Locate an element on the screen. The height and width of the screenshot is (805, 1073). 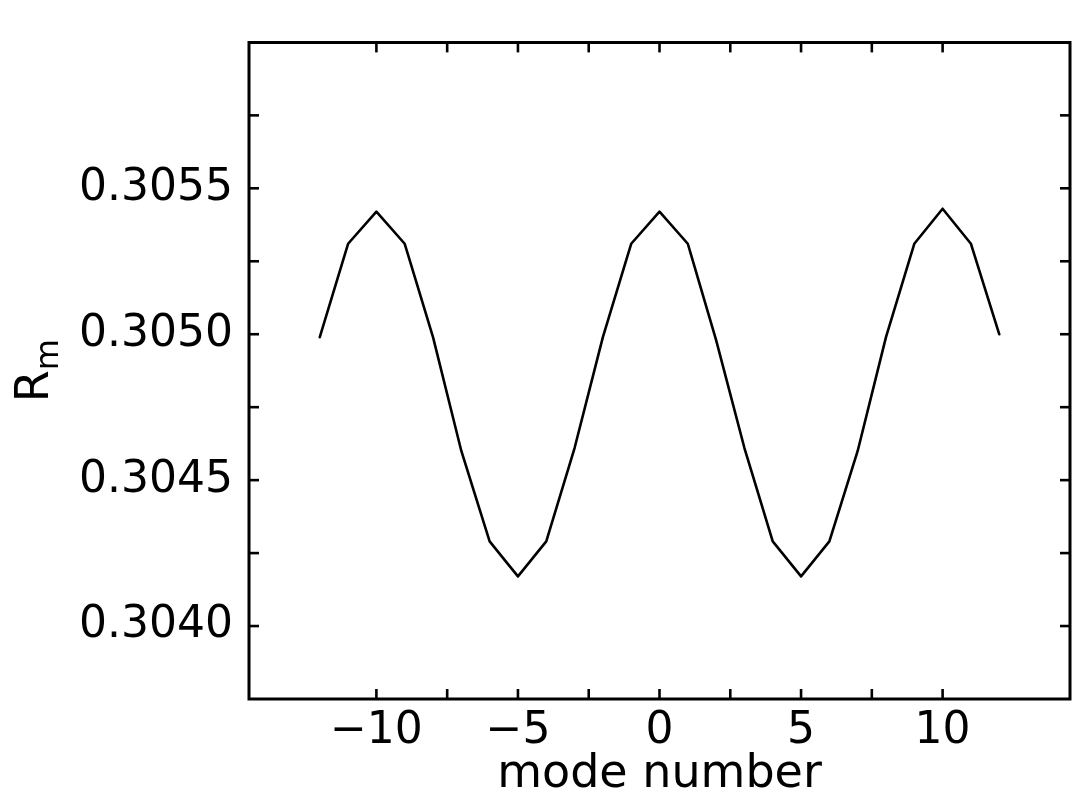
x-tick-label: 10 is located at coordinates (942, 727).